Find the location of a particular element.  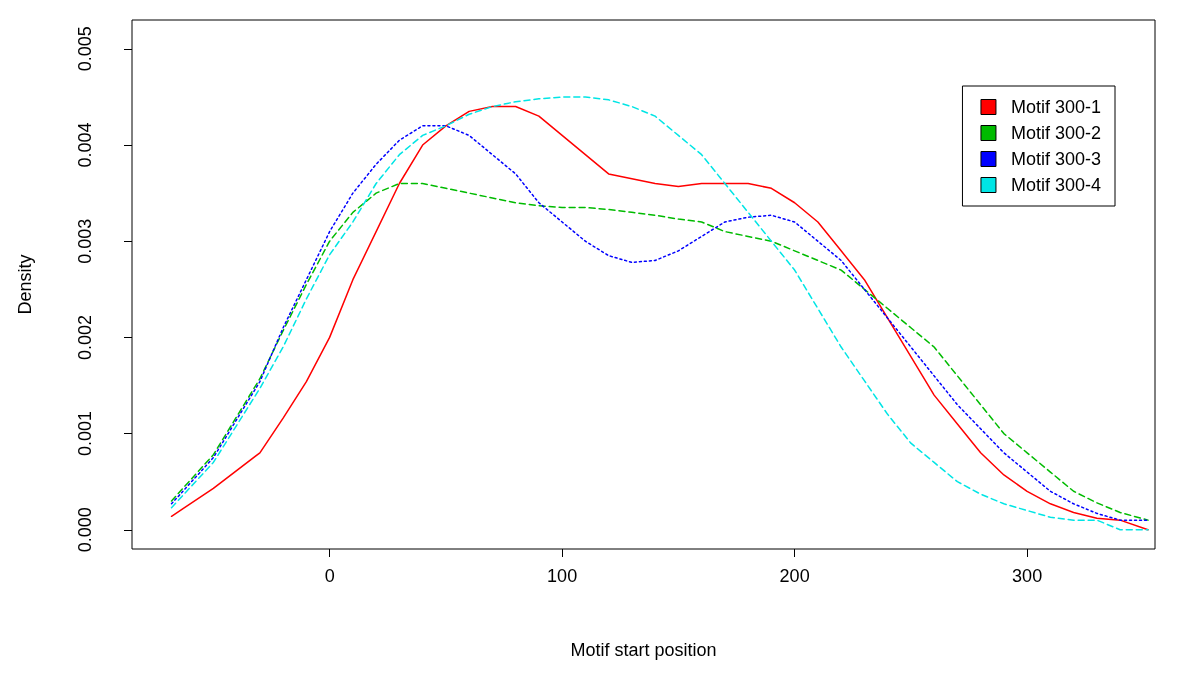

x-tick-label: 300 is located at coordinates (1027, 576).